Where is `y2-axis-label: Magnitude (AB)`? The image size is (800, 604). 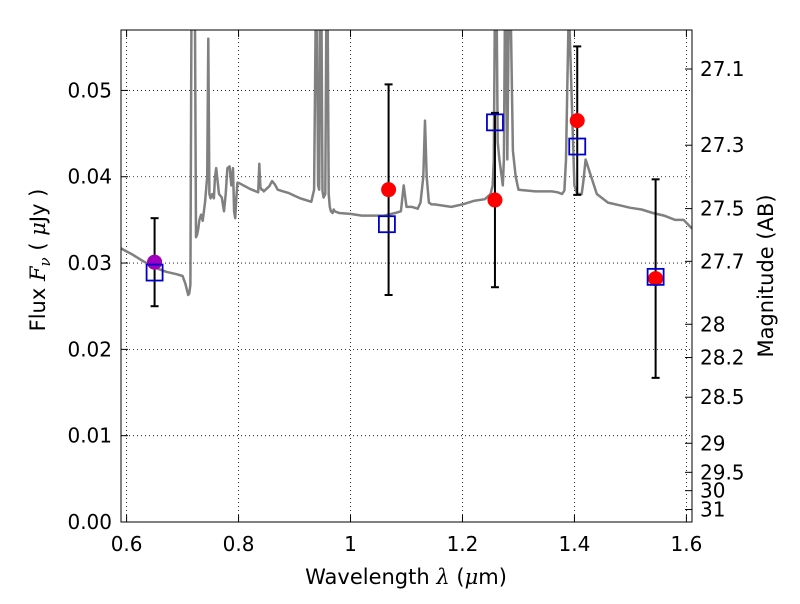
y2-axis-label: Magnitude (AB) is located at coordinates (766, 275).